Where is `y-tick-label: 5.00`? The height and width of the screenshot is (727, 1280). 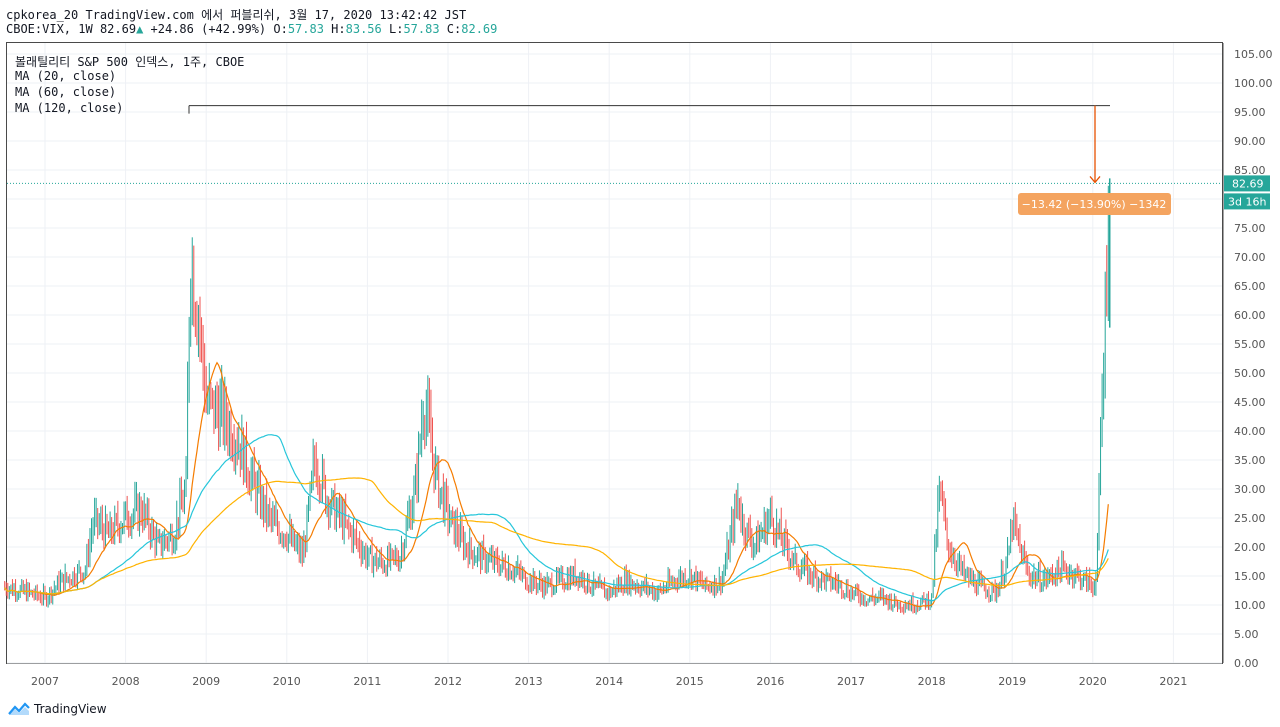
y-tick-label: 5.00 is located at coordinates (1246, 634).